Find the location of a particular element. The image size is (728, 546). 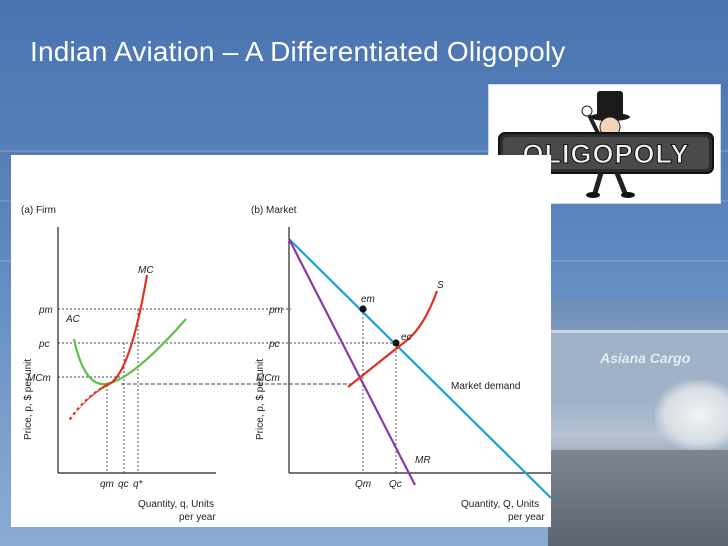

firm-y-axis-label: Price, p, $ per unit is located at coordinates (28, 399).